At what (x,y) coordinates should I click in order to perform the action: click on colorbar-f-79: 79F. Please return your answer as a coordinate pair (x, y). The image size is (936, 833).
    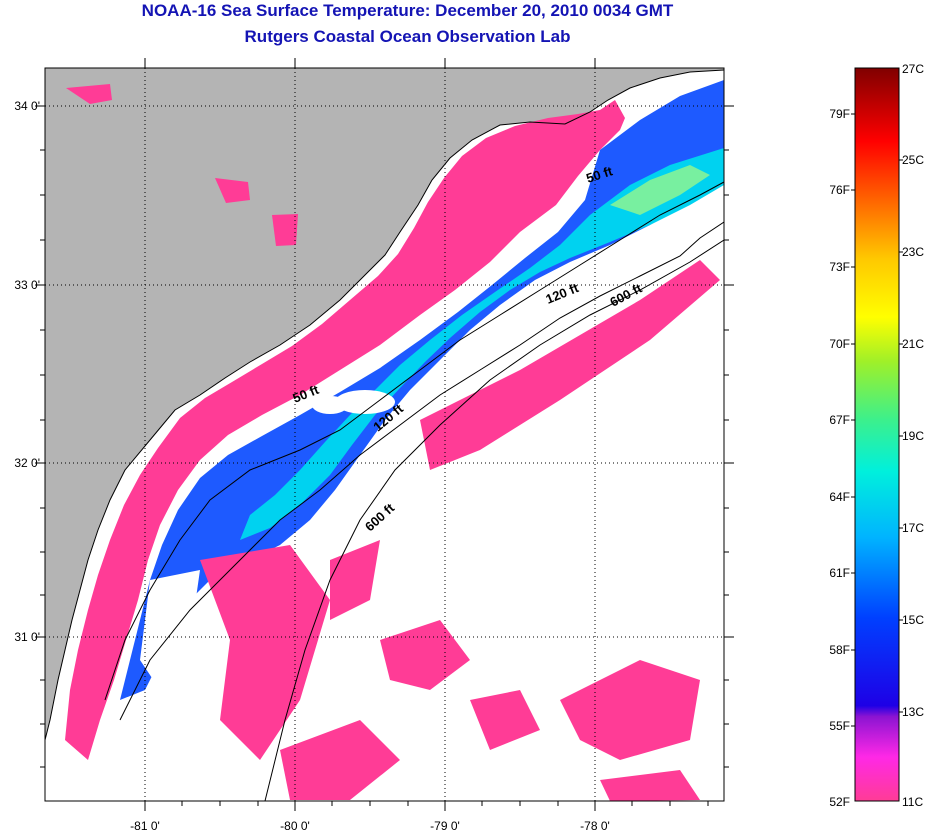
    Looking at the image, I should click on (839, 114).